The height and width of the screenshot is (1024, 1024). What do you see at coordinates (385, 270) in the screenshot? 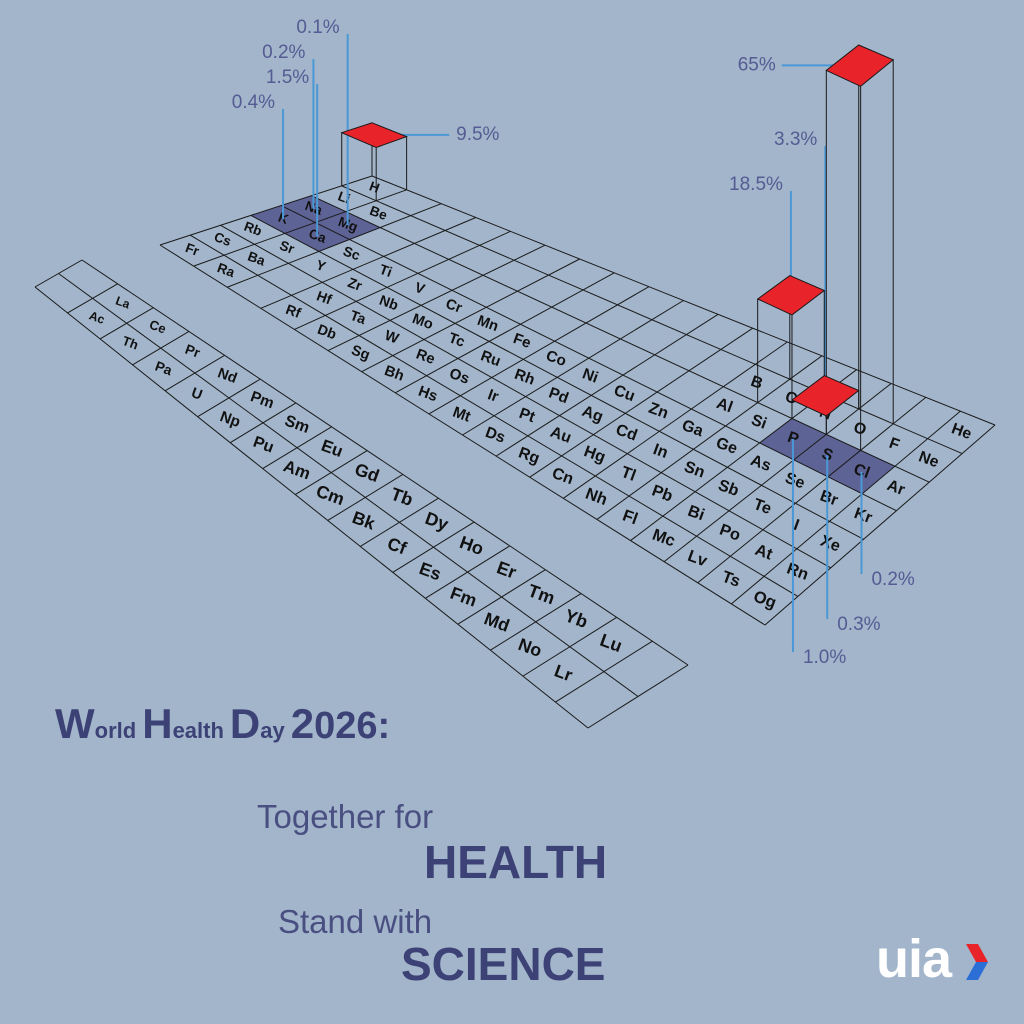
I see `element-symbol: Ti` at bounding box center [385, 270].